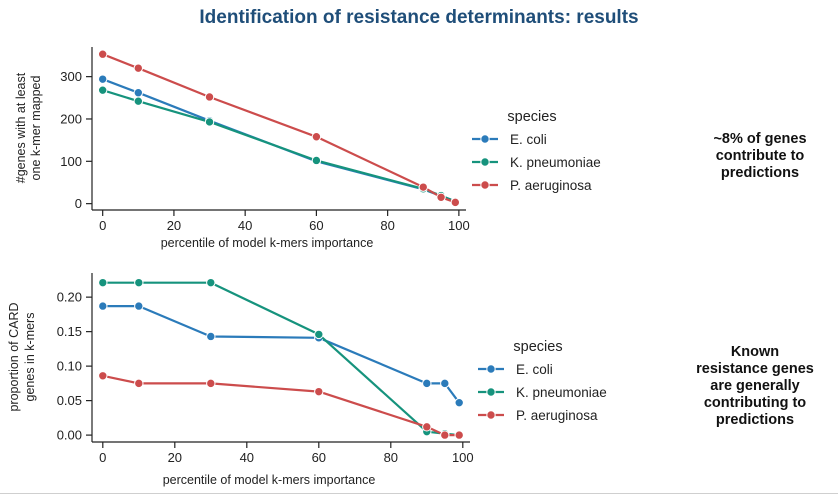  Describe the element at coordinates (760, 139) in the screenshot. I see `annotation-line: ~8% of genes` at that location.